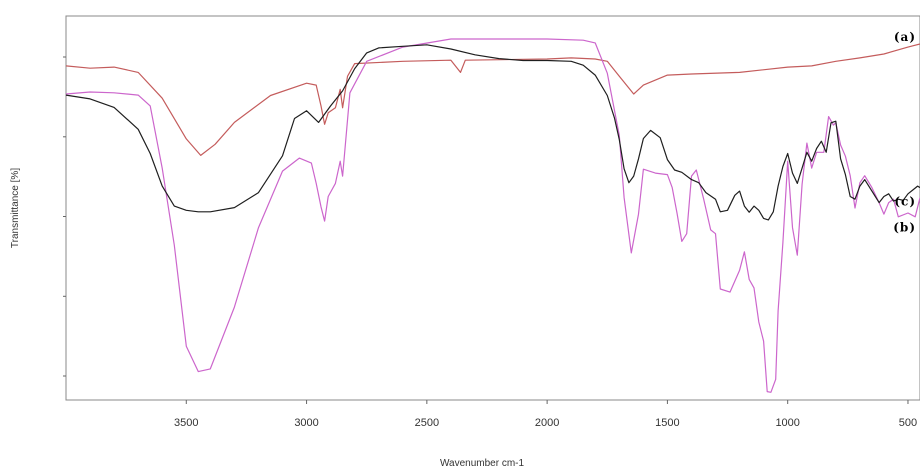  Describe the element at coordinates (427, 423) in the screenshot. I see `x-tick-label: 2500` at that location.